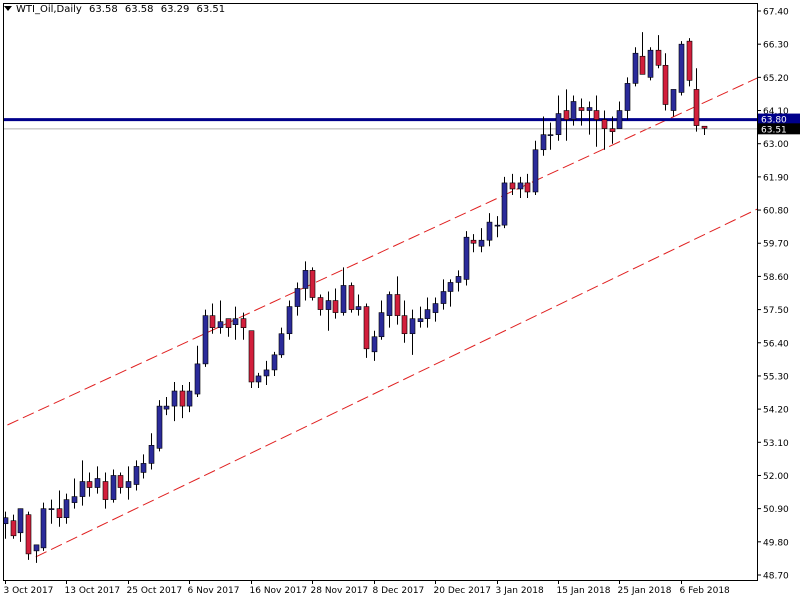 Image resolution: width=800 pixels, height=604 pixels. What do you see at coordinates (776, 543) in the screenshot?
I see `y-tick-label: 49.80` at bounding box center [776, 543].